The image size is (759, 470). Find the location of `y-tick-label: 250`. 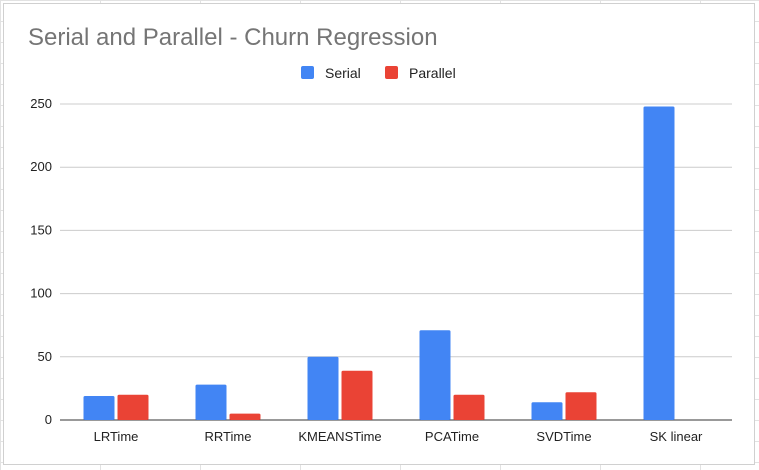

y-tick-label: 250 is located at coordinates (41, 103).